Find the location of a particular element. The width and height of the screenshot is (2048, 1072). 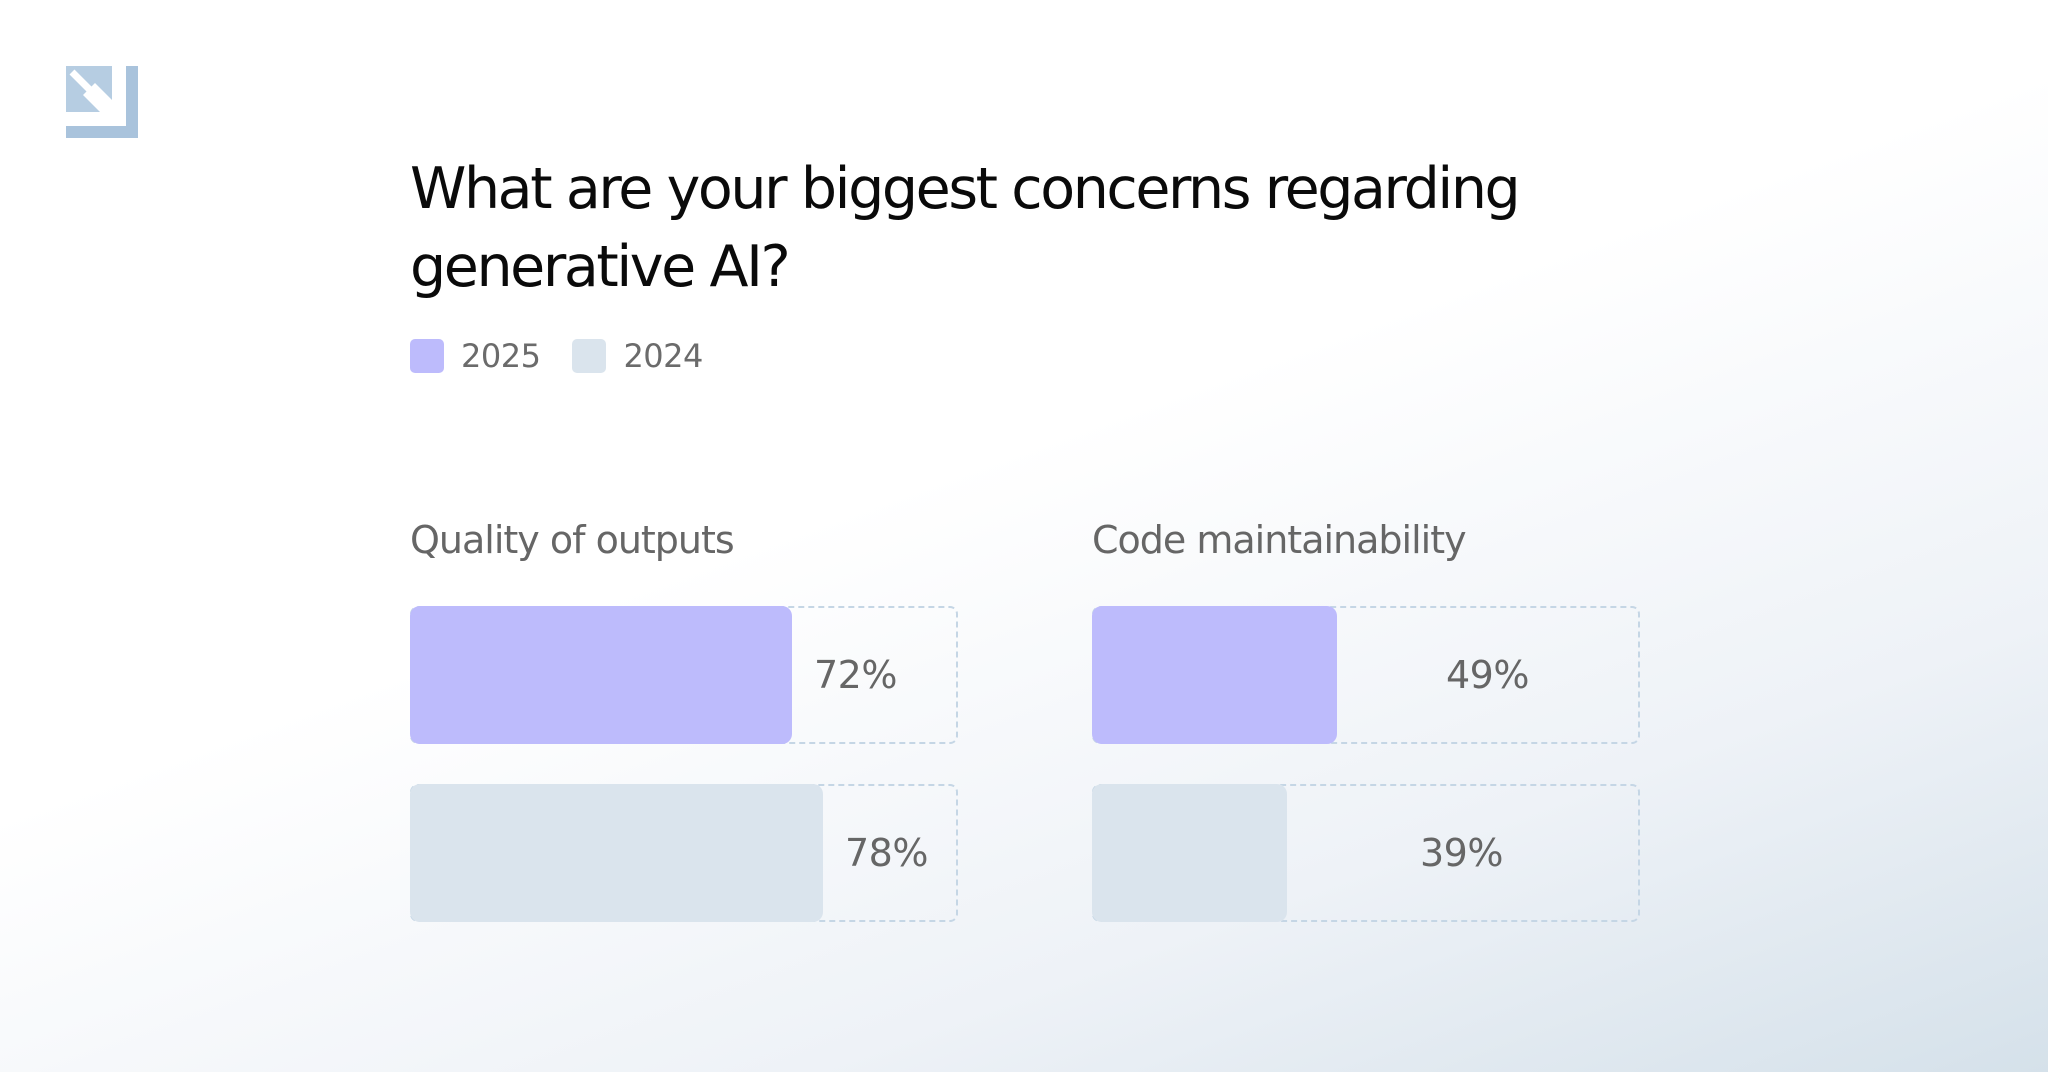

bar-track-code-maintainability-2024: 39% is located at coordinates (1366, 853).